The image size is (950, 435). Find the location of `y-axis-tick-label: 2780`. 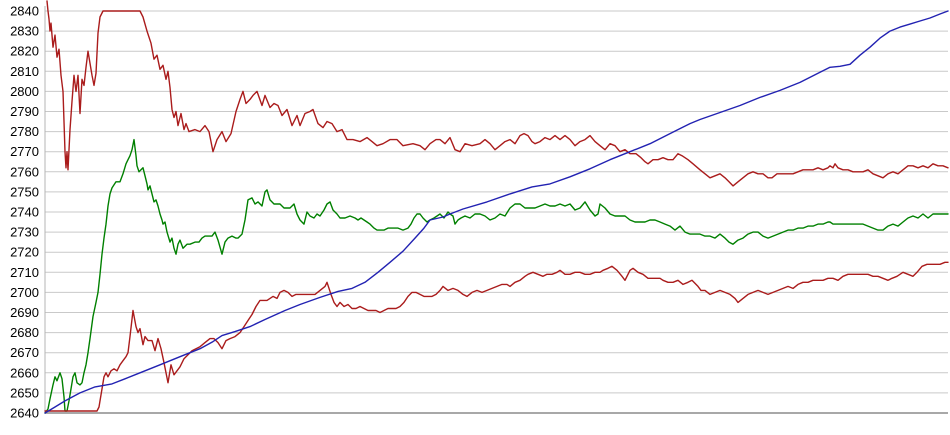

y-axis-tick-label: 2780 is located at coordinates (24, 131).